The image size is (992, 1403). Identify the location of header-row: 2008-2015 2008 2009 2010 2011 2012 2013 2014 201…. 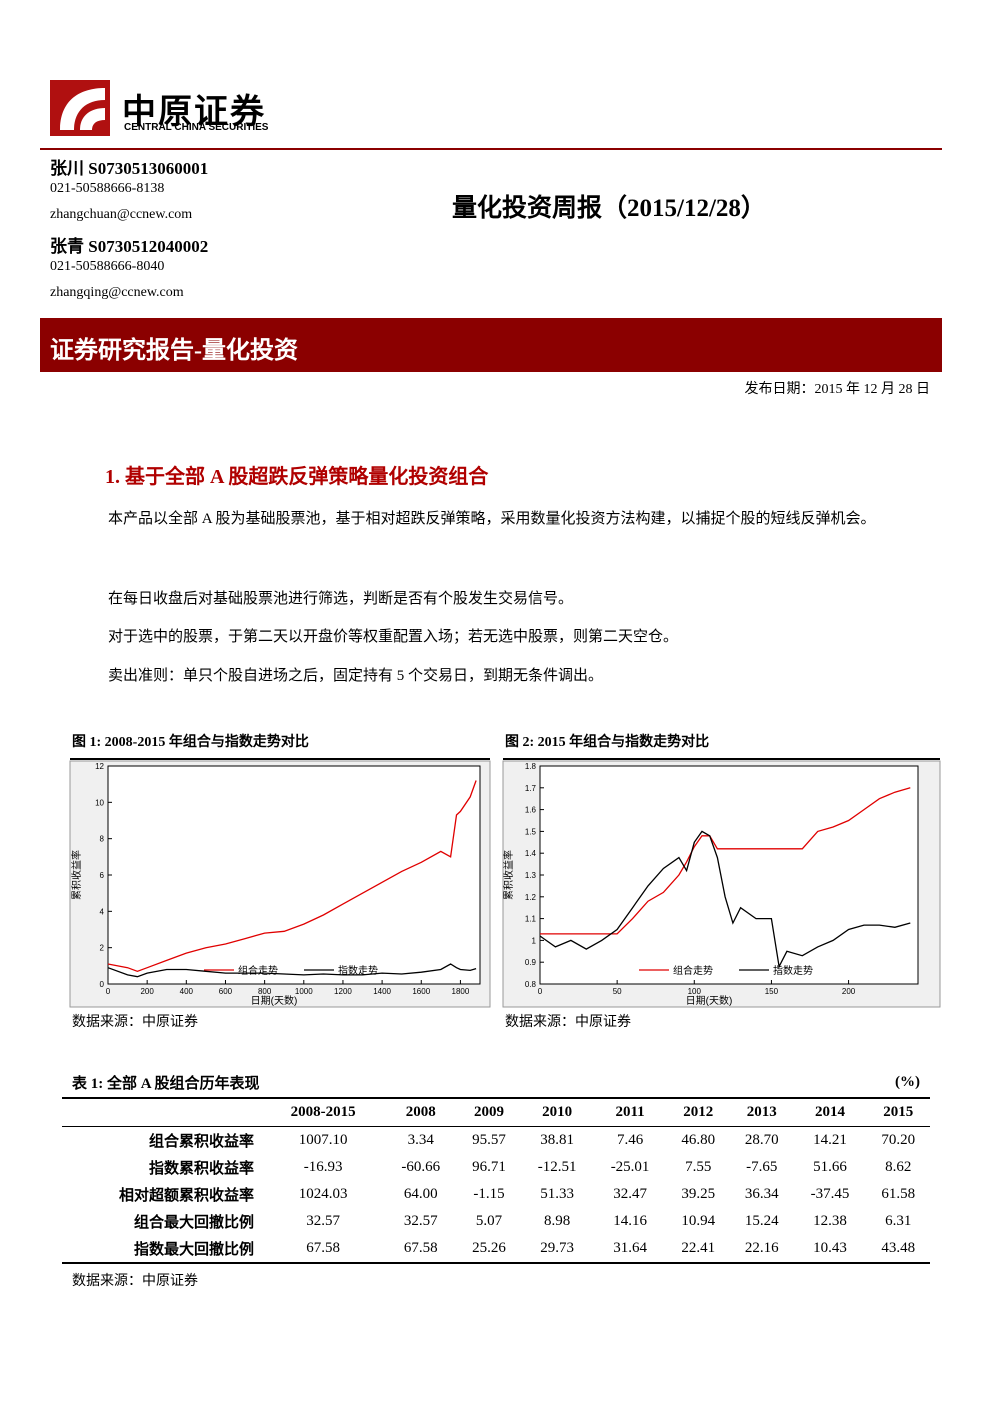
(496, 1112).